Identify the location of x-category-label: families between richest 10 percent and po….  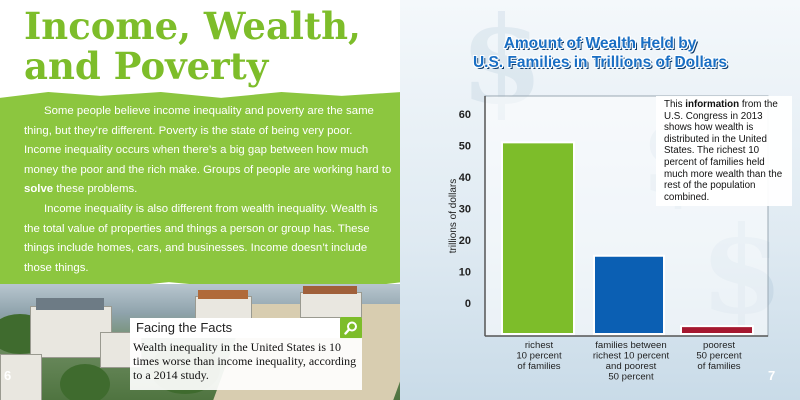
(631, 361).